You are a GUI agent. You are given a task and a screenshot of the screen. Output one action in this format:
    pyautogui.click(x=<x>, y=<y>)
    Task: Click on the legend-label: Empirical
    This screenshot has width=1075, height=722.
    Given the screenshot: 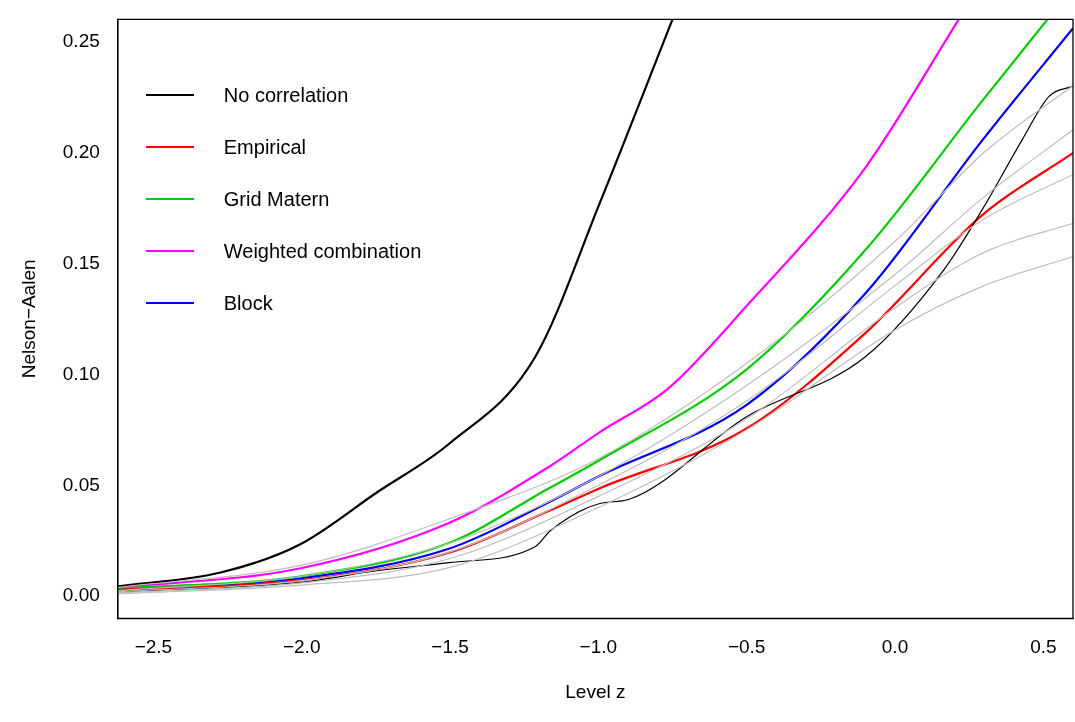 What is the action you would take?
    pyautogui.click(x=265, y=147)
    